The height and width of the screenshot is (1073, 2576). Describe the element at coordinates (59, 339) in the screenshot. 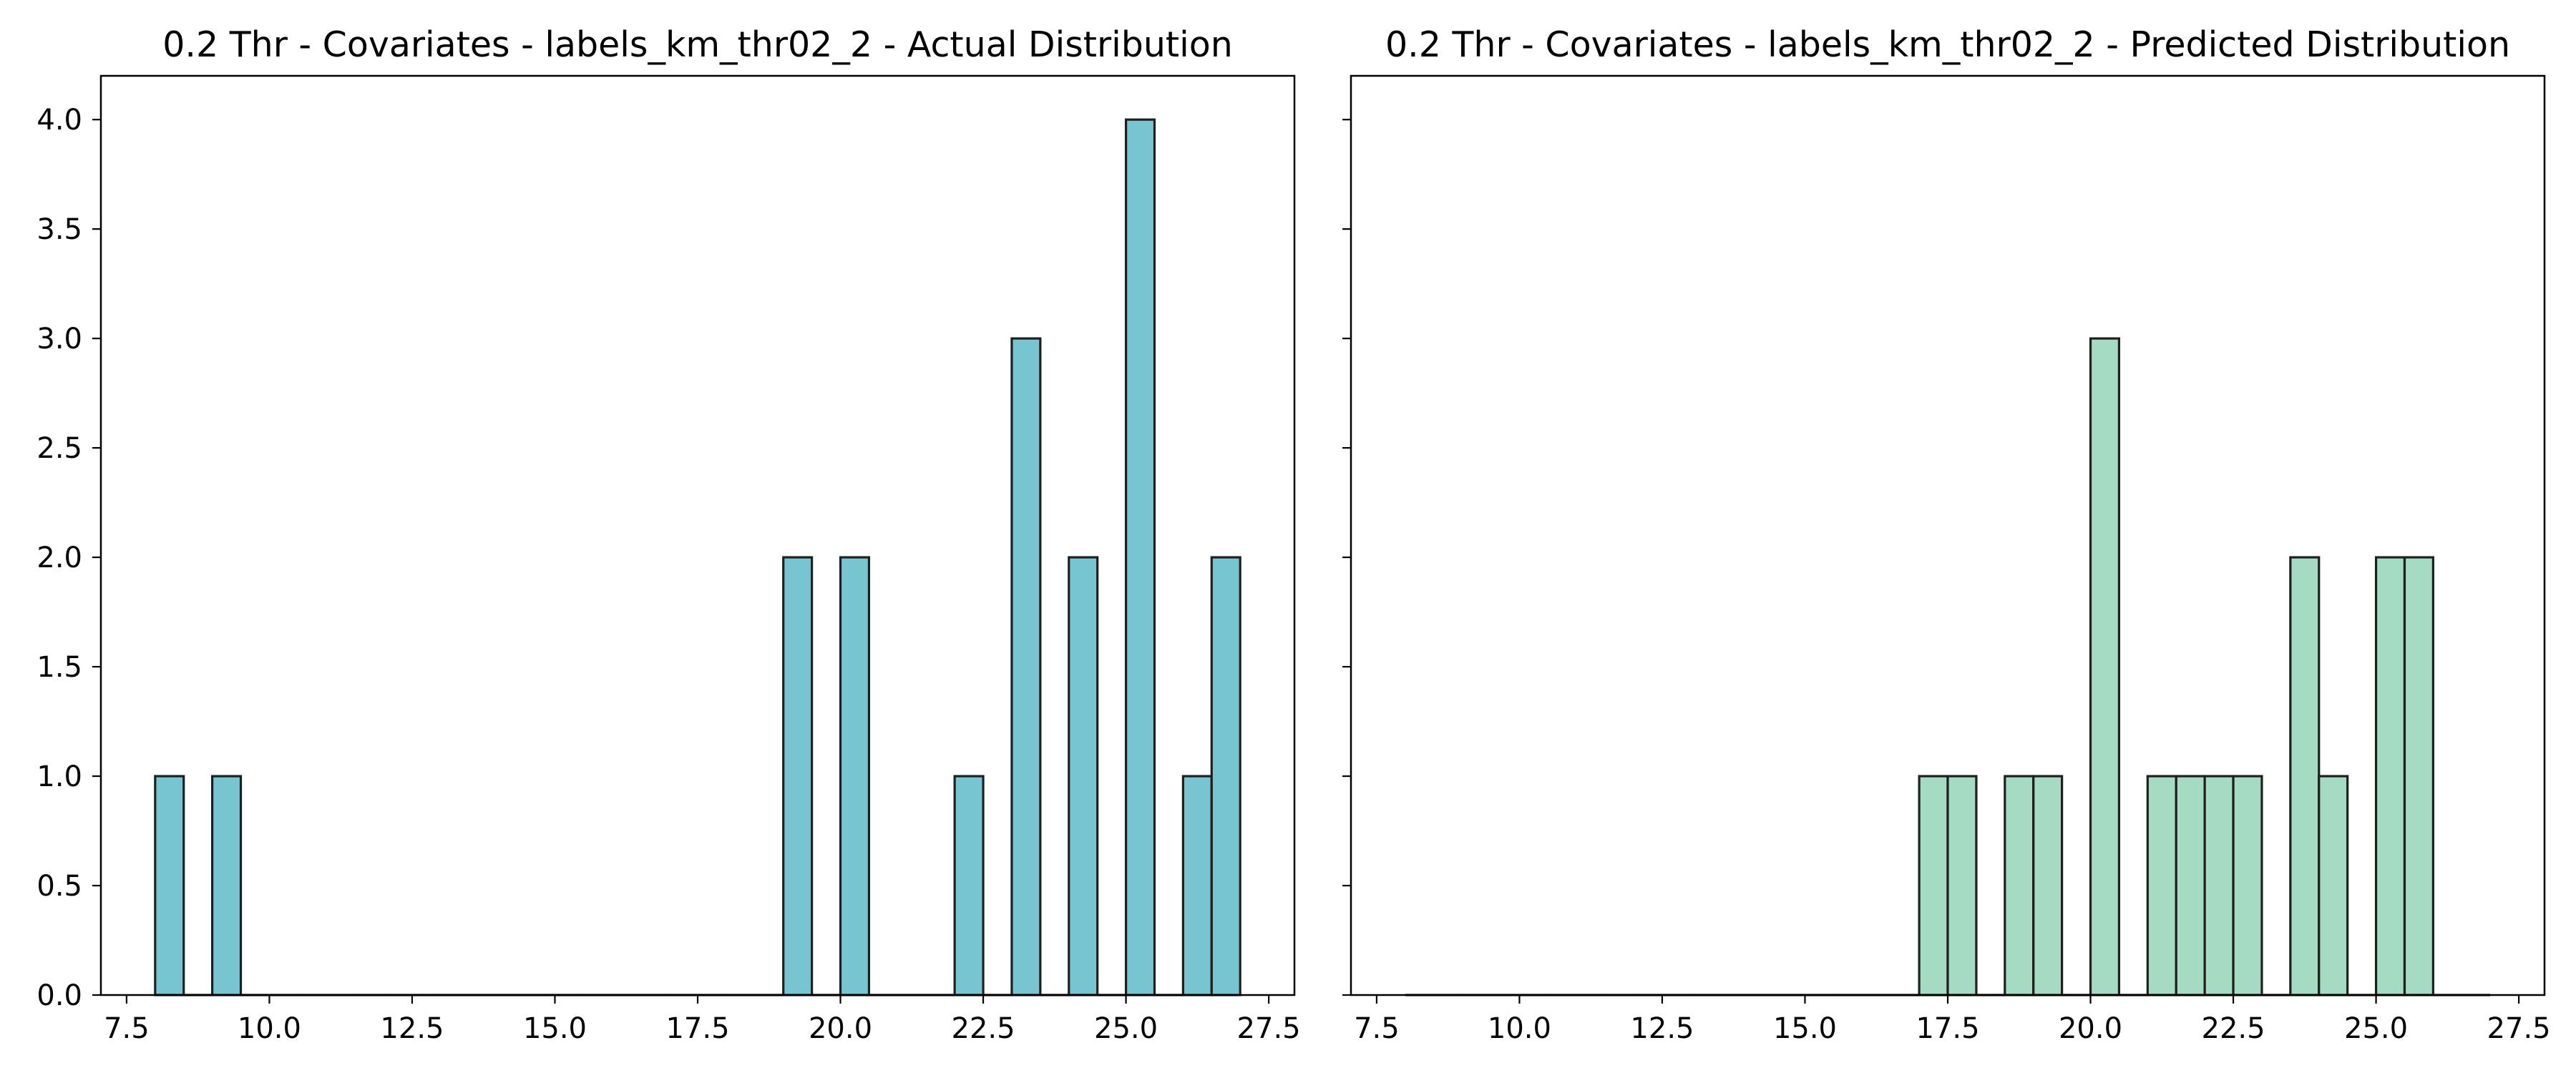

I see `y-tick-label: 3.0` at that location.